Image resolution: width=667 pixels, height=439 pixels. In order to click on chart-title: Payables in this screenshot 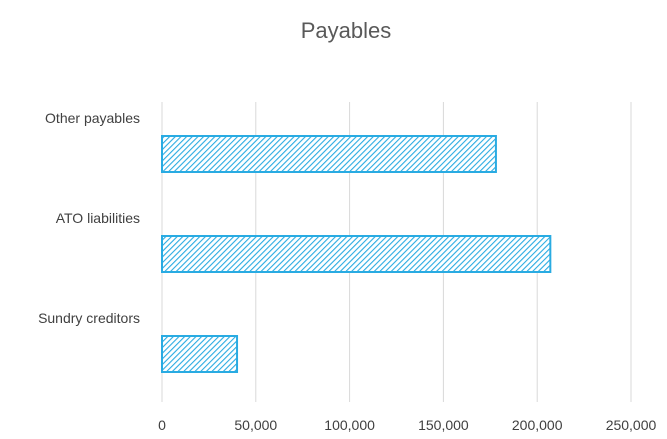, I will do `click(346, 30)`.